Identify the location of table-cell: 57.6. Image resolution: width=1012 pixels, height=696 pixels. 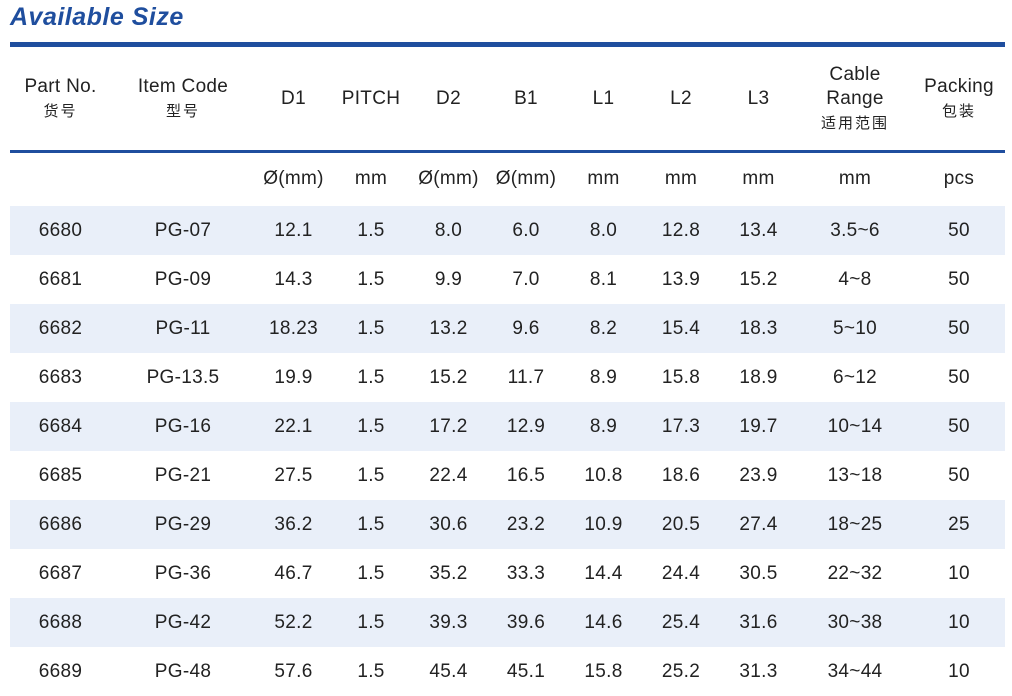
(293, 671).